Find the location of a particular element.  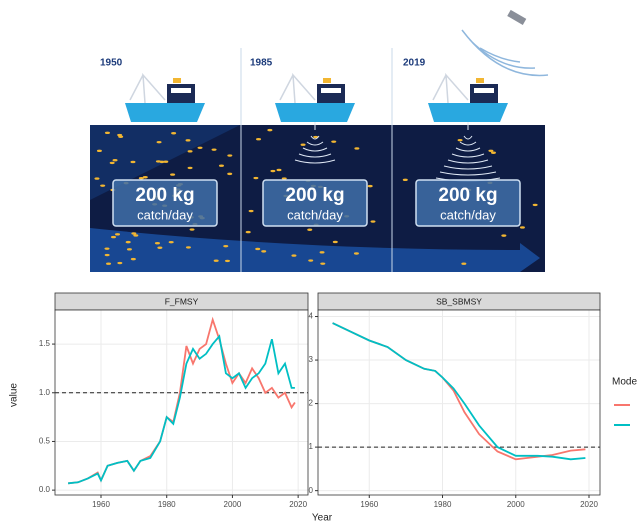

y-tick-label: 2 is located at coordinates (311, 403).